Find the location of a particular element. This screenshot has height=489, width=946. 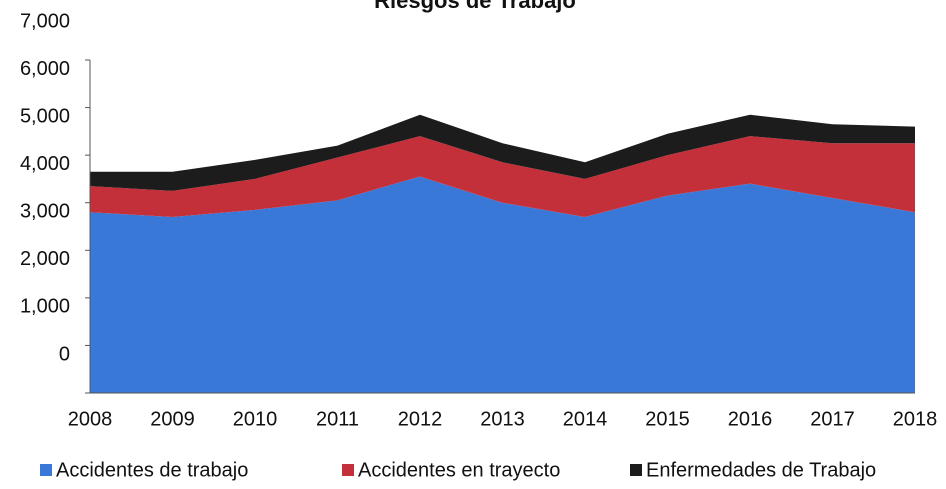

y-tick-label: 7,000 is located at coordinates (45, 21).